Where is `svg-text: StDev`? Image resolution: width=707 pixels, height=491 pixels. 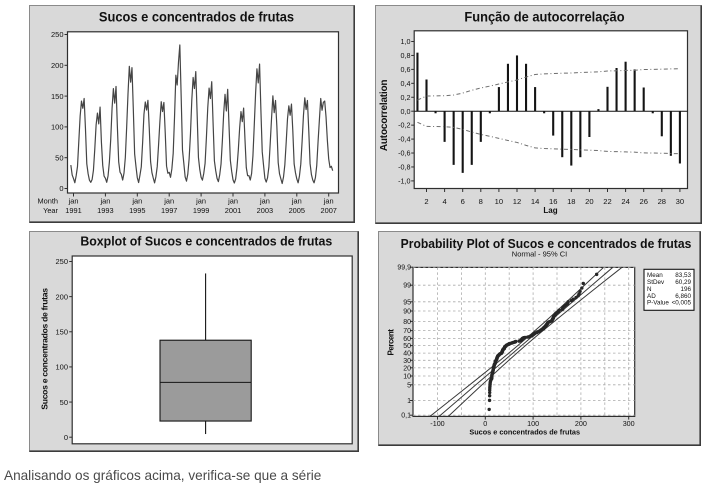 svg-text: StDev is located at coordinates (656, 282).